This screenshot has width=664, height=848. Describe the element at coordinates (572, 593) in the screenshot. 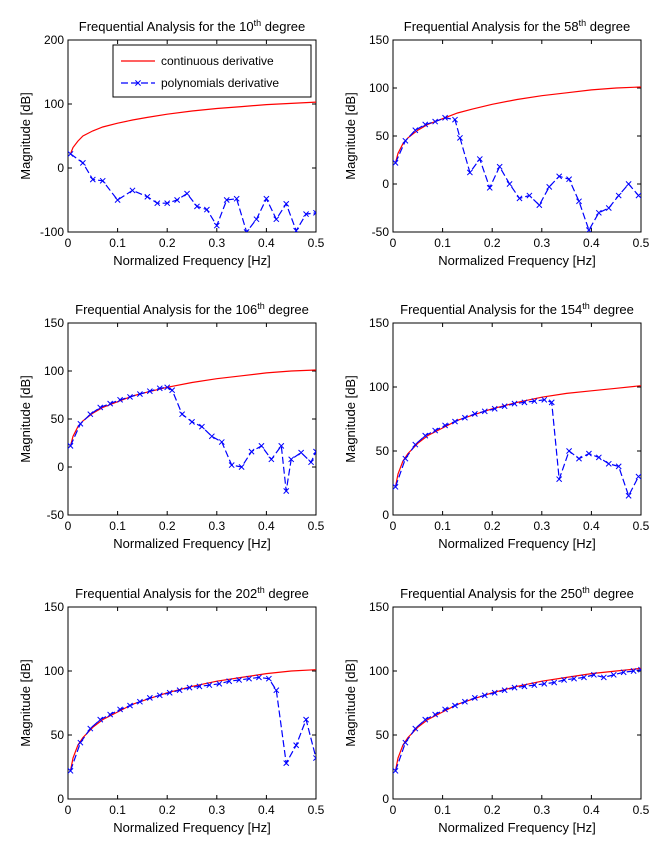

I see `title-degree: 250` at that location.